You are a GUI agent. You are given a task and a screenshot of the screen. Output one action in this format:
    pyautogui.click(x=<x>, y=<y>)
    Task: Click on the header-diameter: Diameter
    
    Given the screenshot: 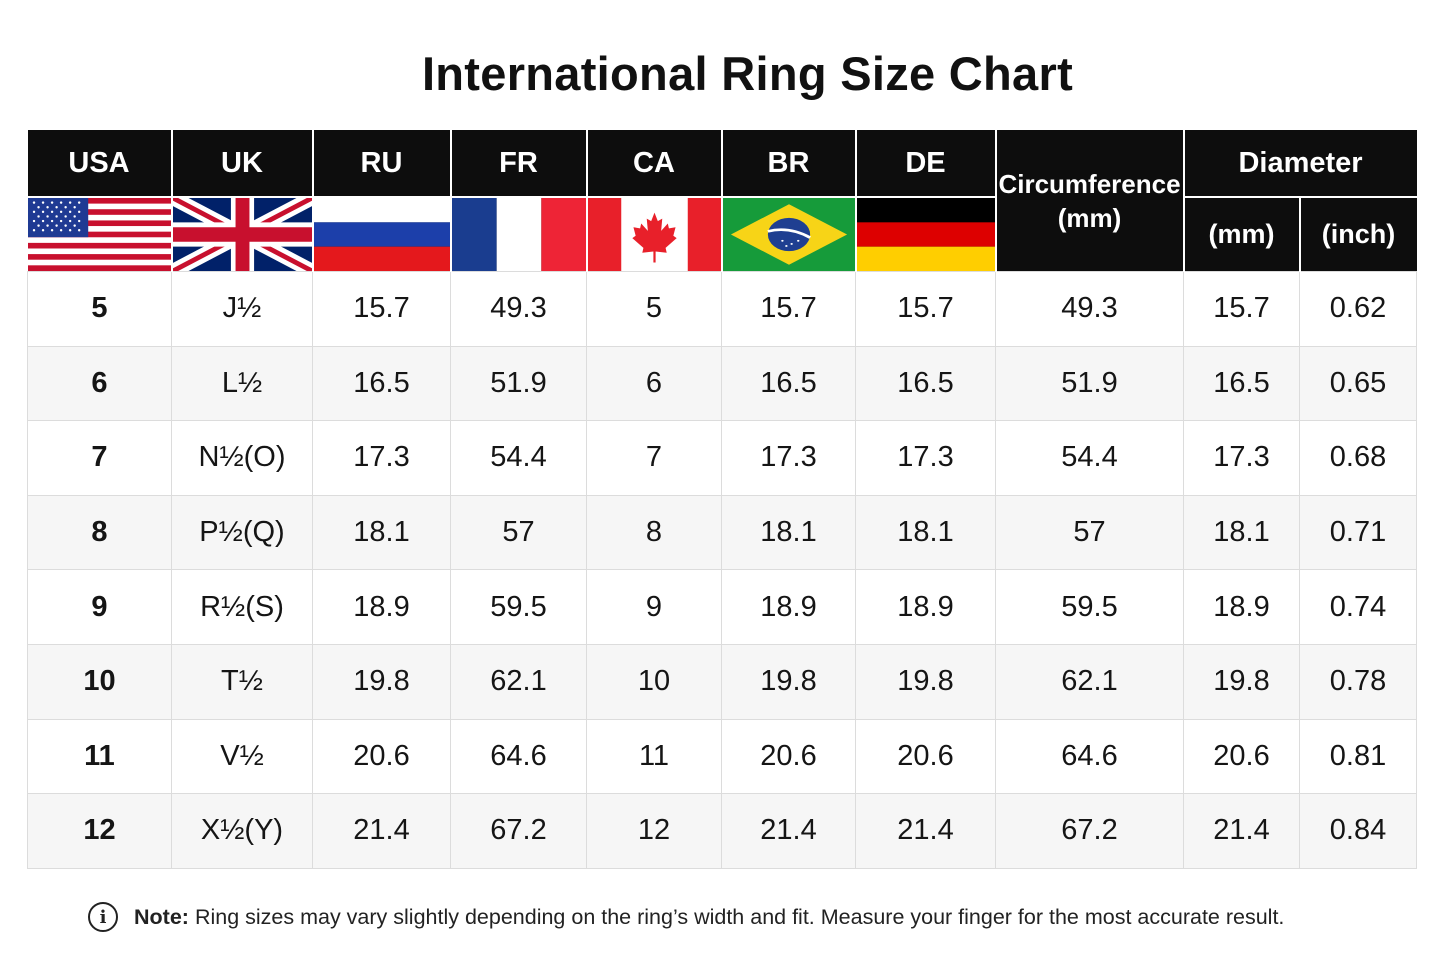 What is the action you would take?
    pyautogui.click(x=1299, y=163)
    